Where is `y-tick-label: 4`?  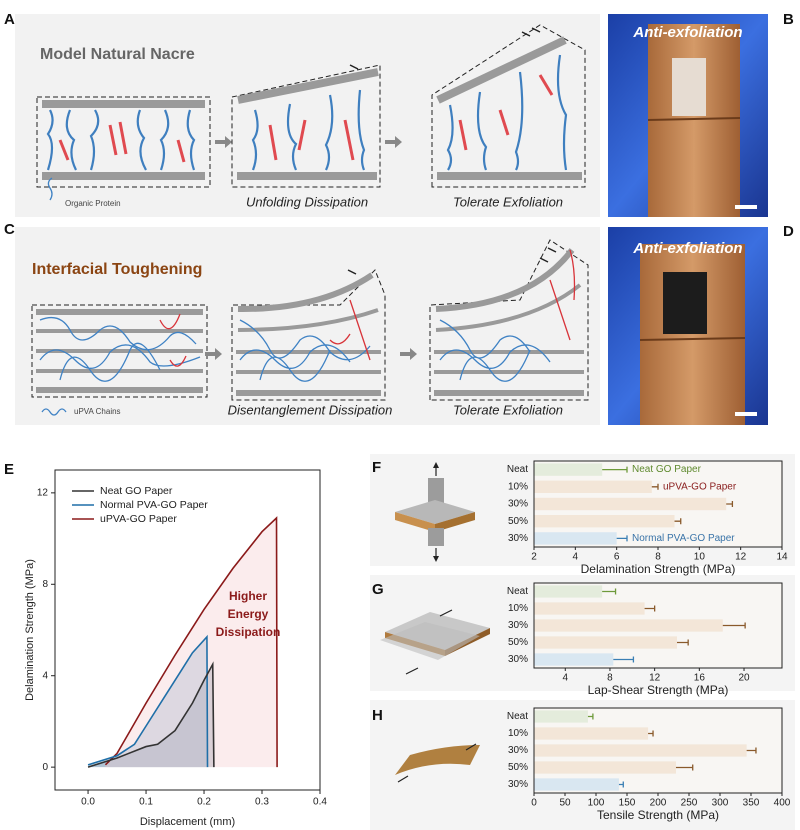 y-tick-label: 4 is located at coordinates (45, 675).